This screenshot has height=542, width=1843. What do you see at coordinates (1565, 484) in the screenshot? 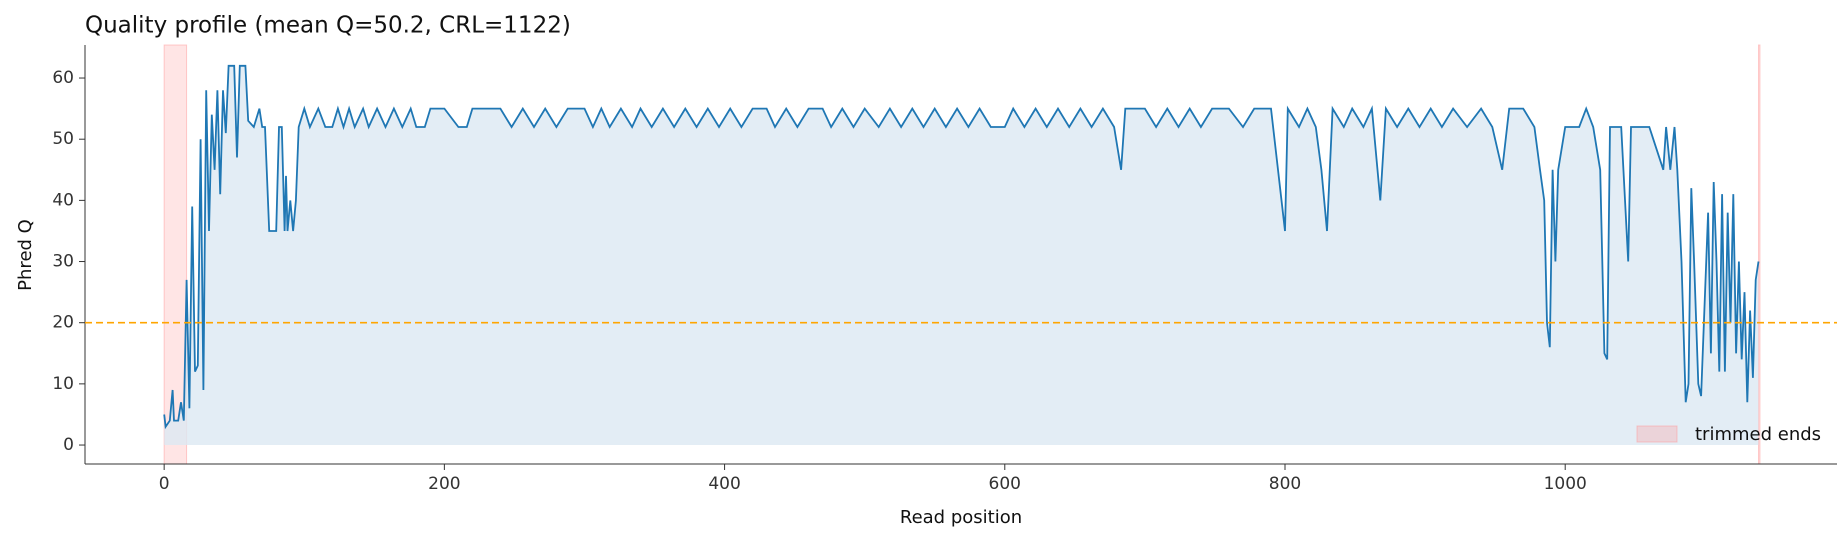
I see `x-tick-label: 1000` at bounding box center [1565, 484].